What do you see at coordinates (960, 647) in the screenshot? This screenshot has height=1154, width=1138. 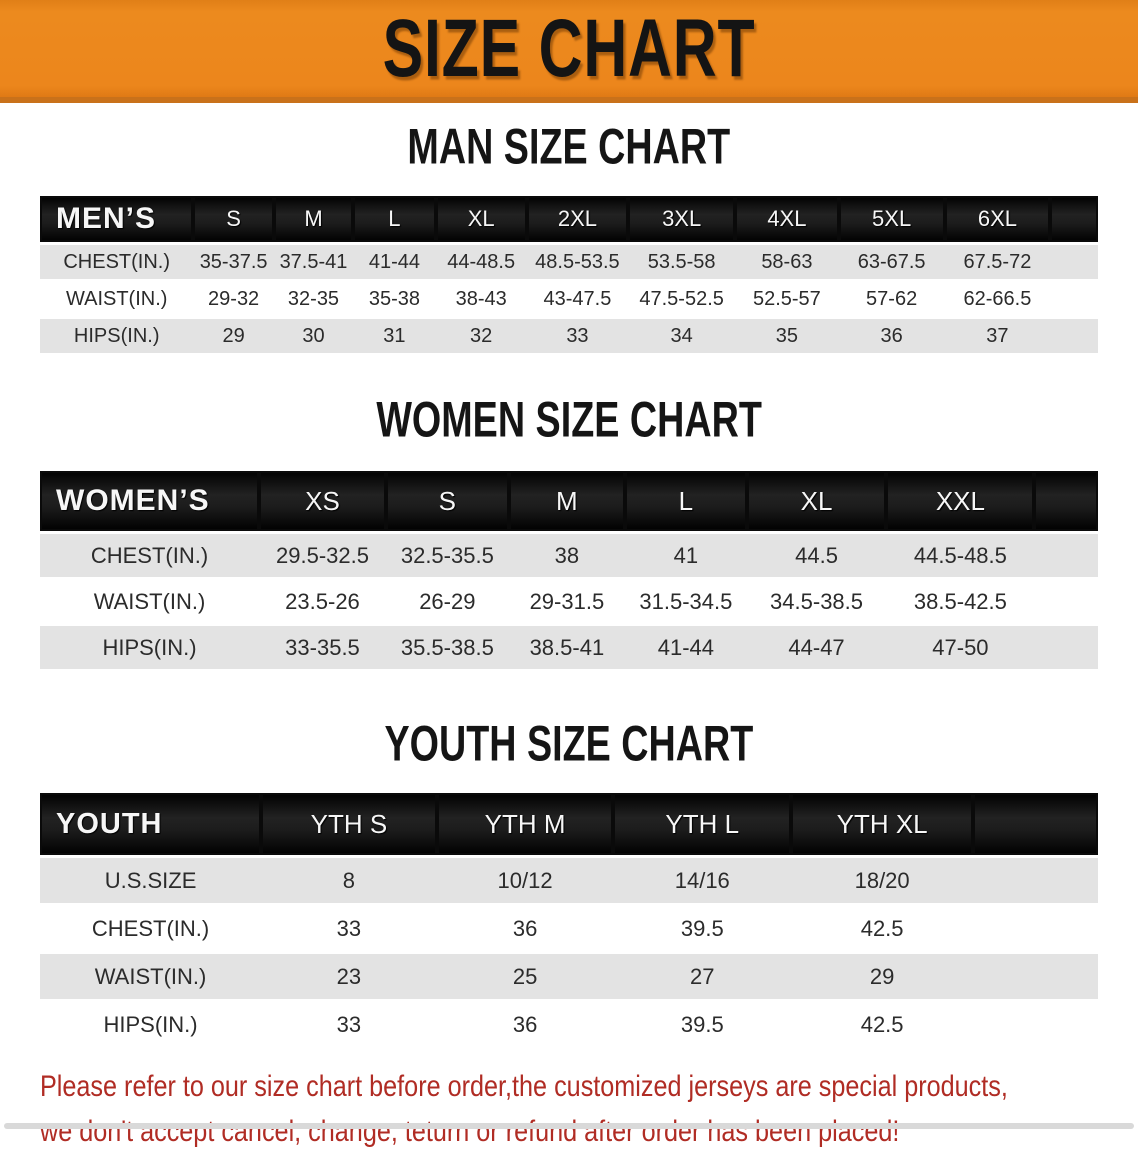 I see `size-value-cell: 47-50` at bounding box center [960, 647].